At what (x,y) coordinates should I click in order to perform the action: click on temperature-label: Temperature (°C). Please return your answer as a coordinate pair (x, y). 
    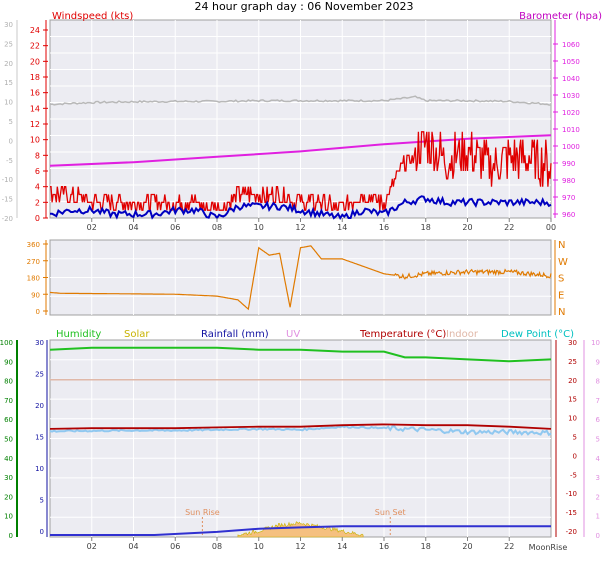
    Looking at the image, I should click on (402, 334).